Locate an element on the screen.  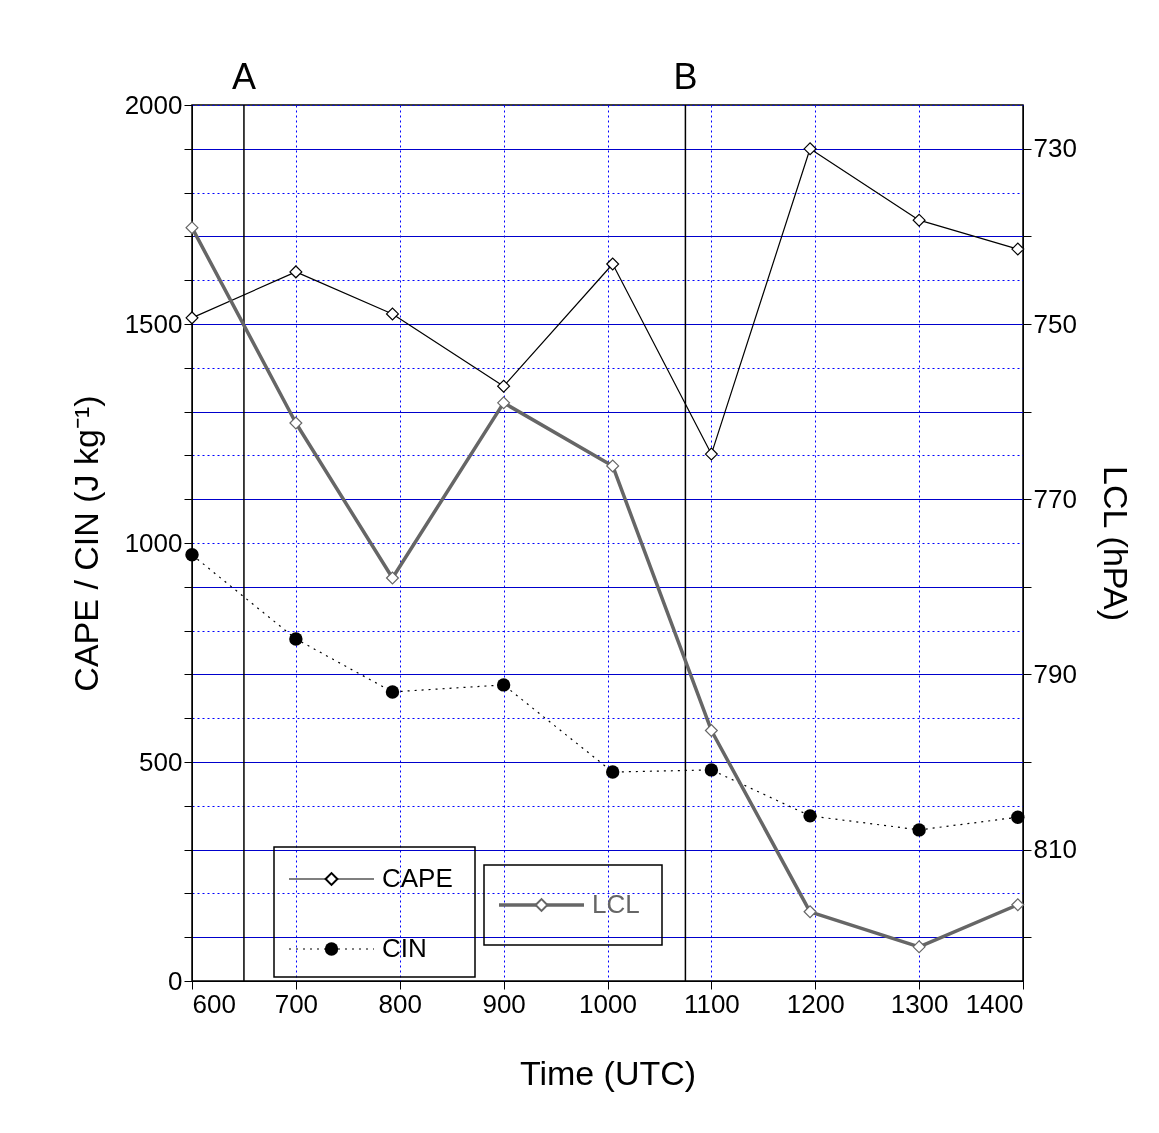
x-tick-label: 700 is located at coordinates (296, 1003).